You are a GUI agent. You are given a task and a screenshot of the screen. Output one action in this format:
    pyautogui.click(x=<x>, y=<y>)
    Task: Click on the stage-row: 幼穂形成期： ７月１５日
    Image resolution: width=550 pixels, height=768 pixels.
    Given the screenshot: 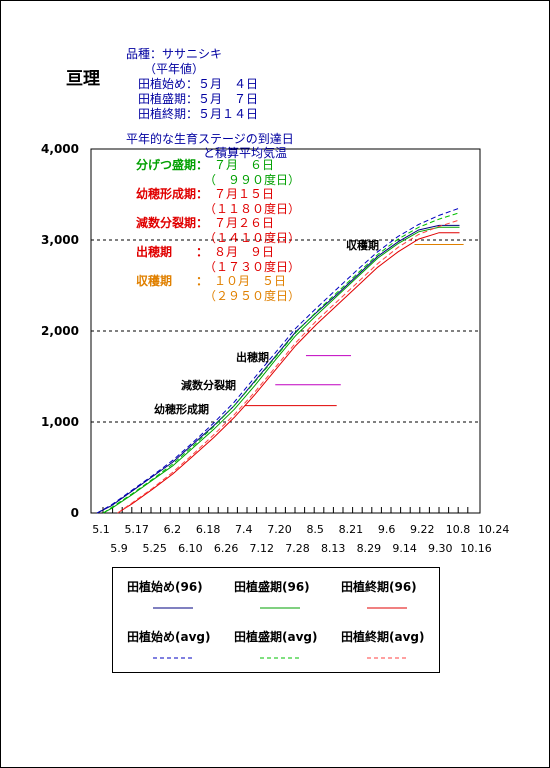 What is the action you would take?
    pyautogui.click(x=218, y=194)
    